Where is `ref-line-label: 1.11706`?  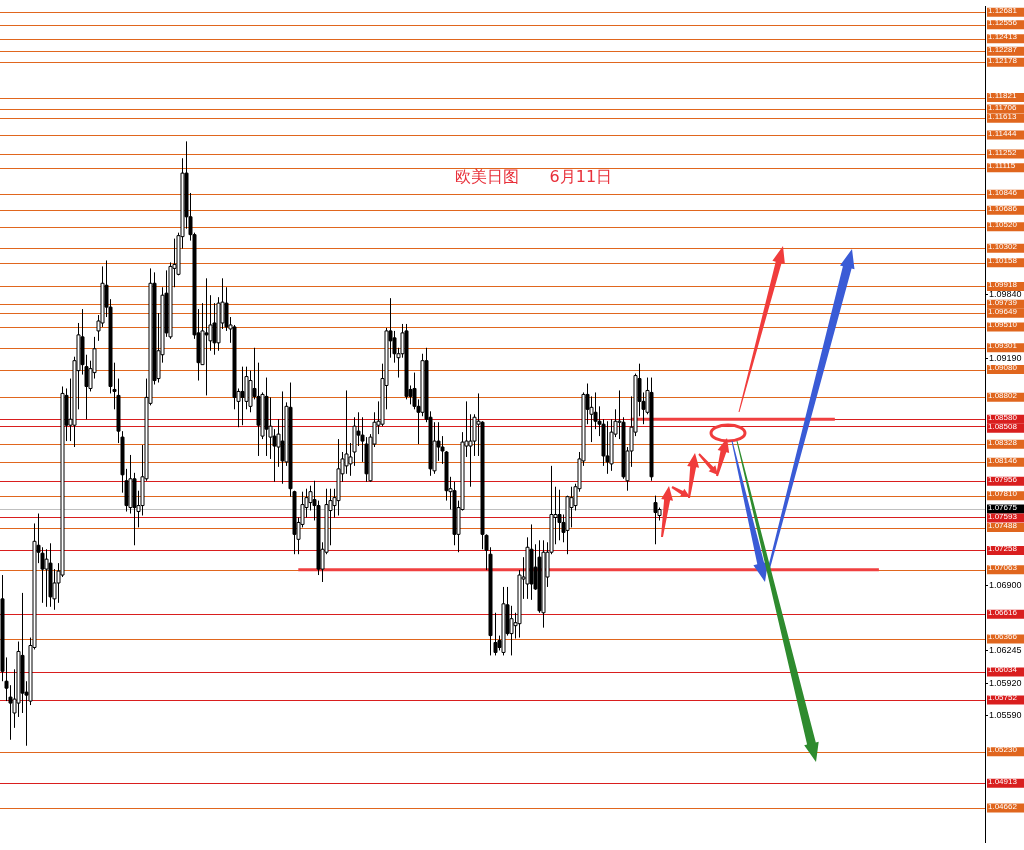
ref-line-label: 1.11706 is located at coordinates (1002, 107).